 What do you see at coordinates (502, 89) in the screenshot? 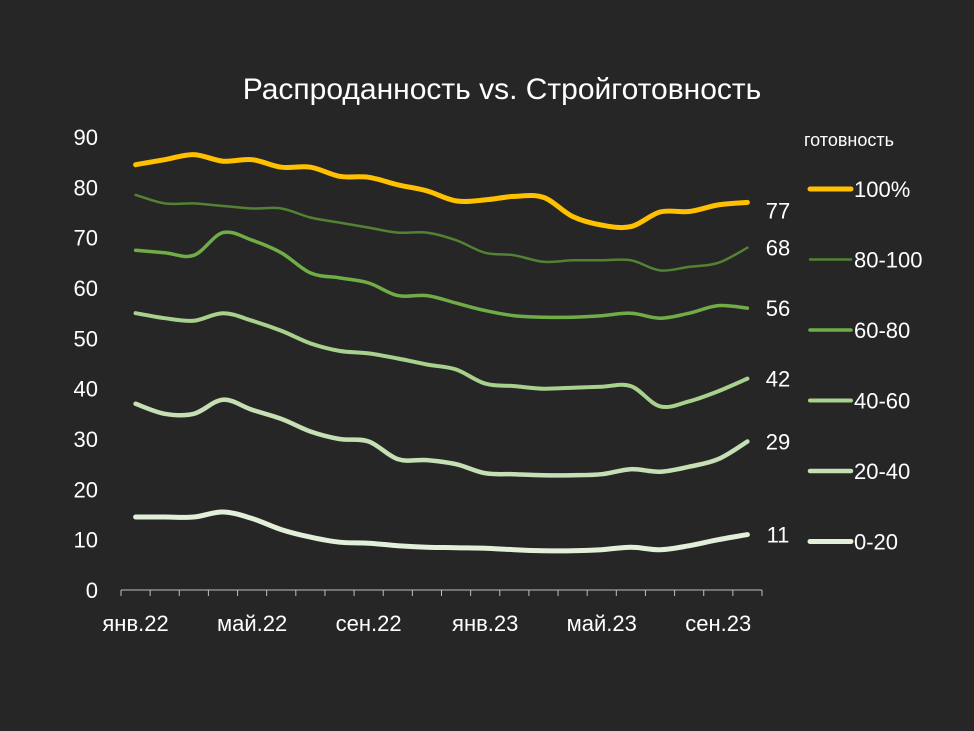
I see `chart-title: Распроданность vs. Стройготовность` at bounding box center [502, 89].